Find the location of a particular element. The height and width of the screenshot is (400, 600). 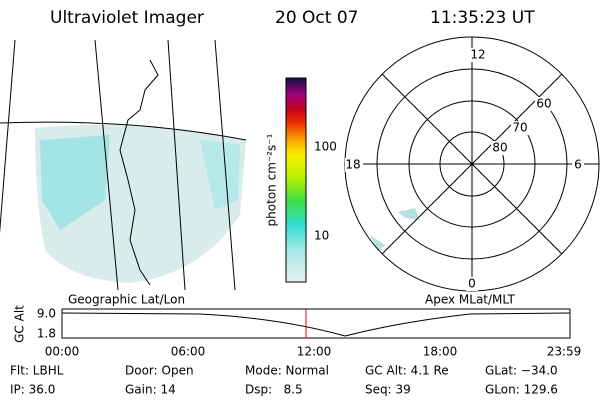

altitude-frame is located at coordinates (316, 323).